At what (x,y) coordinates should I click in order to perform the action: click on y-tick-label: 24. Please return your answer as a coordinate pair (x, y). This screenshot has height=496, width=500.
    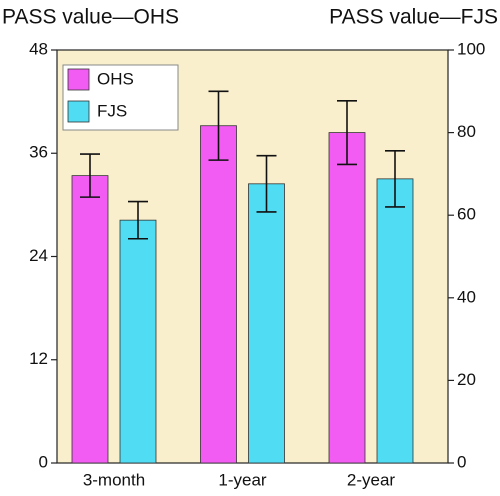
    Looking at the image, I should click on (38, 255).